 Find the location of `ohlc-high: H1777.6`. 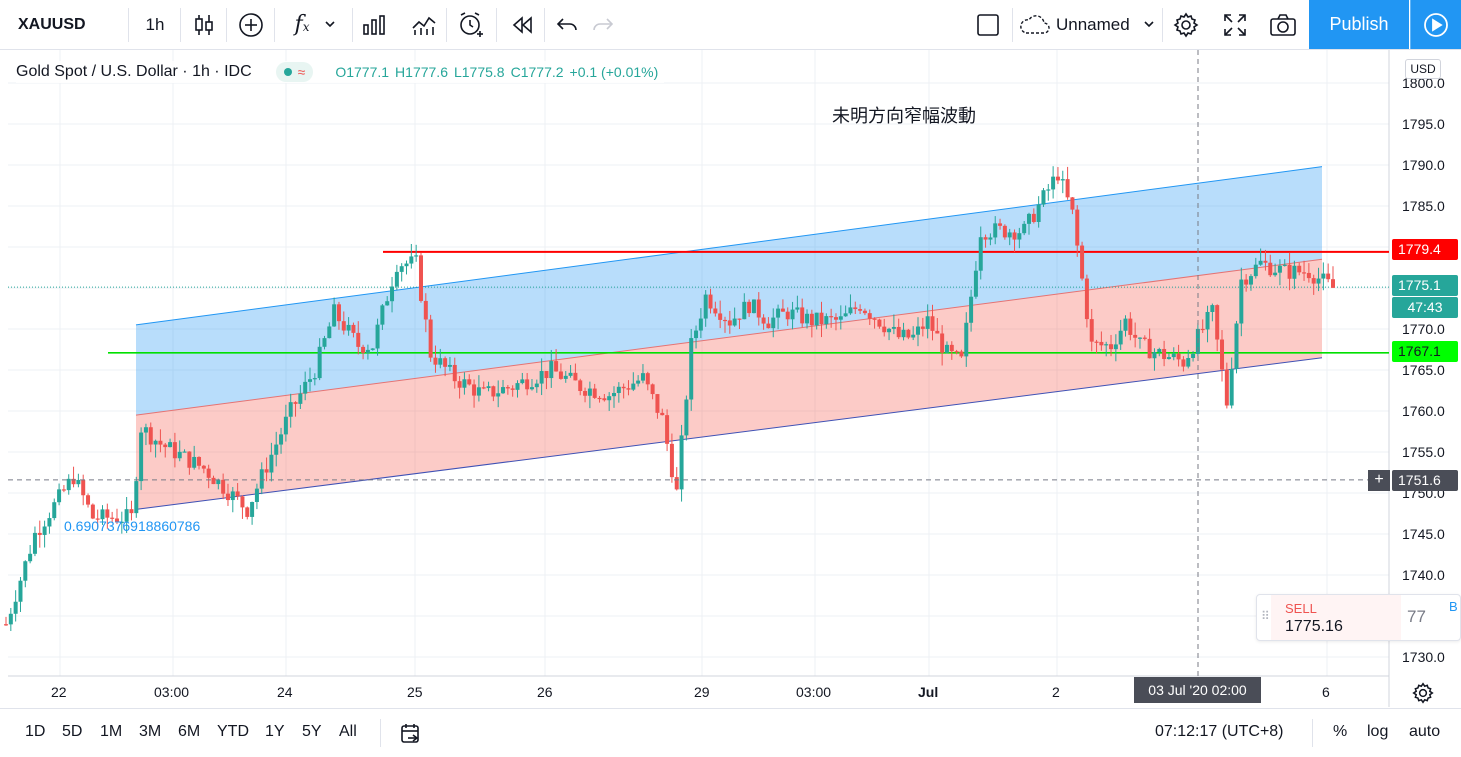

ohlc-high: H1777.6 is located at coordinates (421, 72).